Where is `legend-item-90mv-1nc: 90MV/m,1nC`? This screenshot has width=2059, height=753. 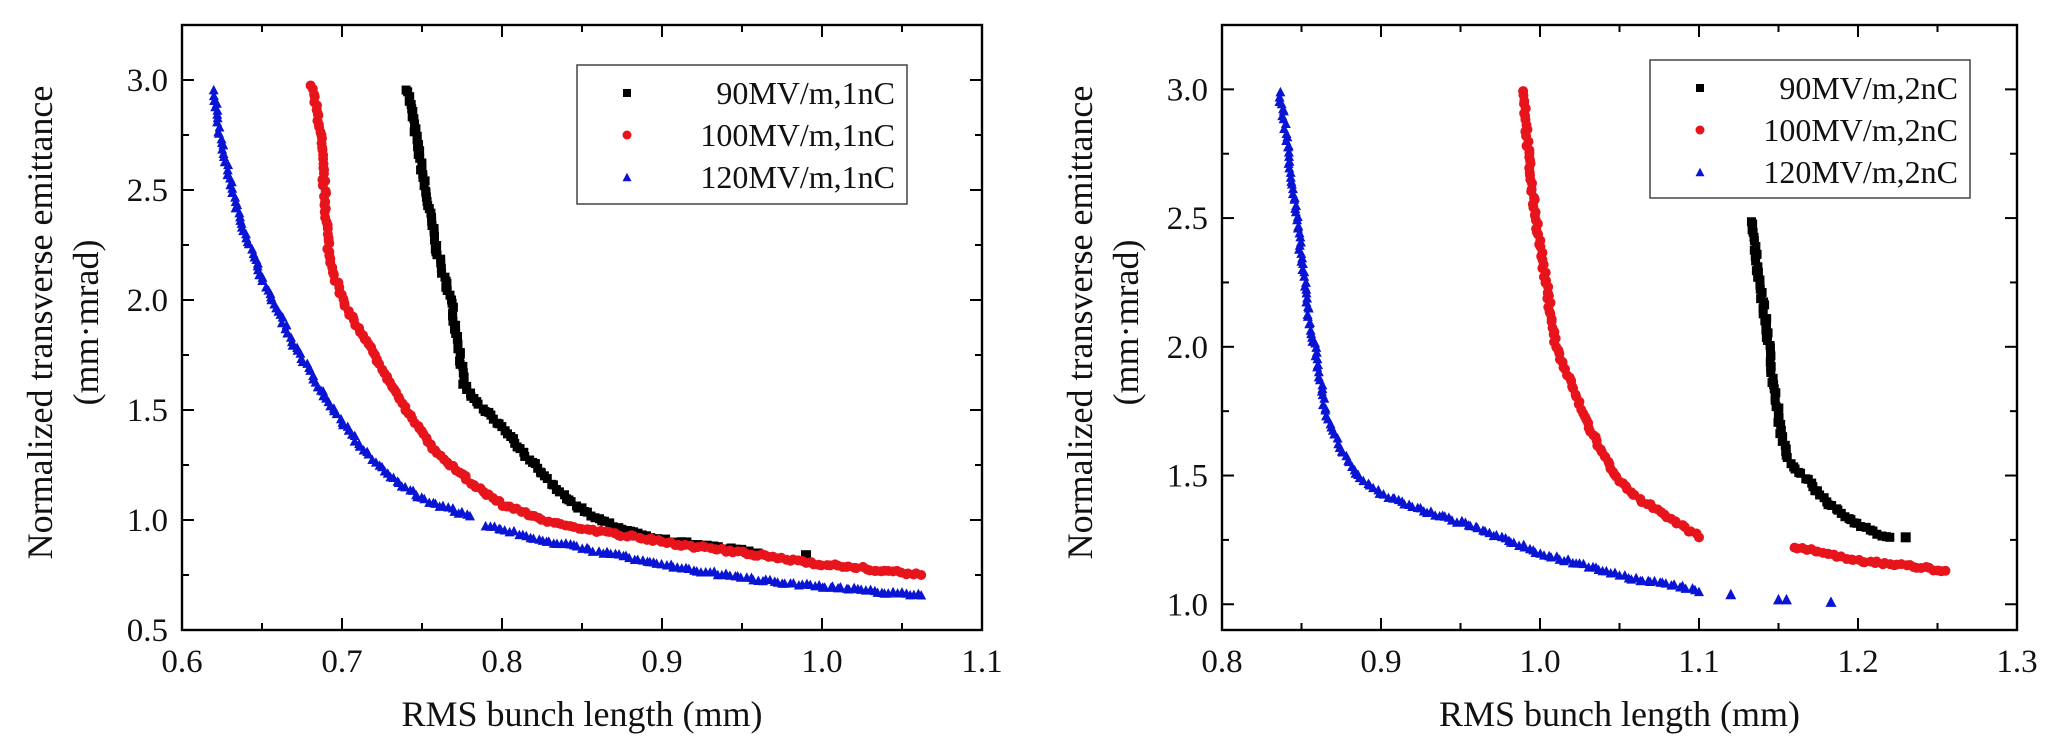 legend-item-90mv-1nc: 90MV/m,1nC is located at coordinates (759, 93).